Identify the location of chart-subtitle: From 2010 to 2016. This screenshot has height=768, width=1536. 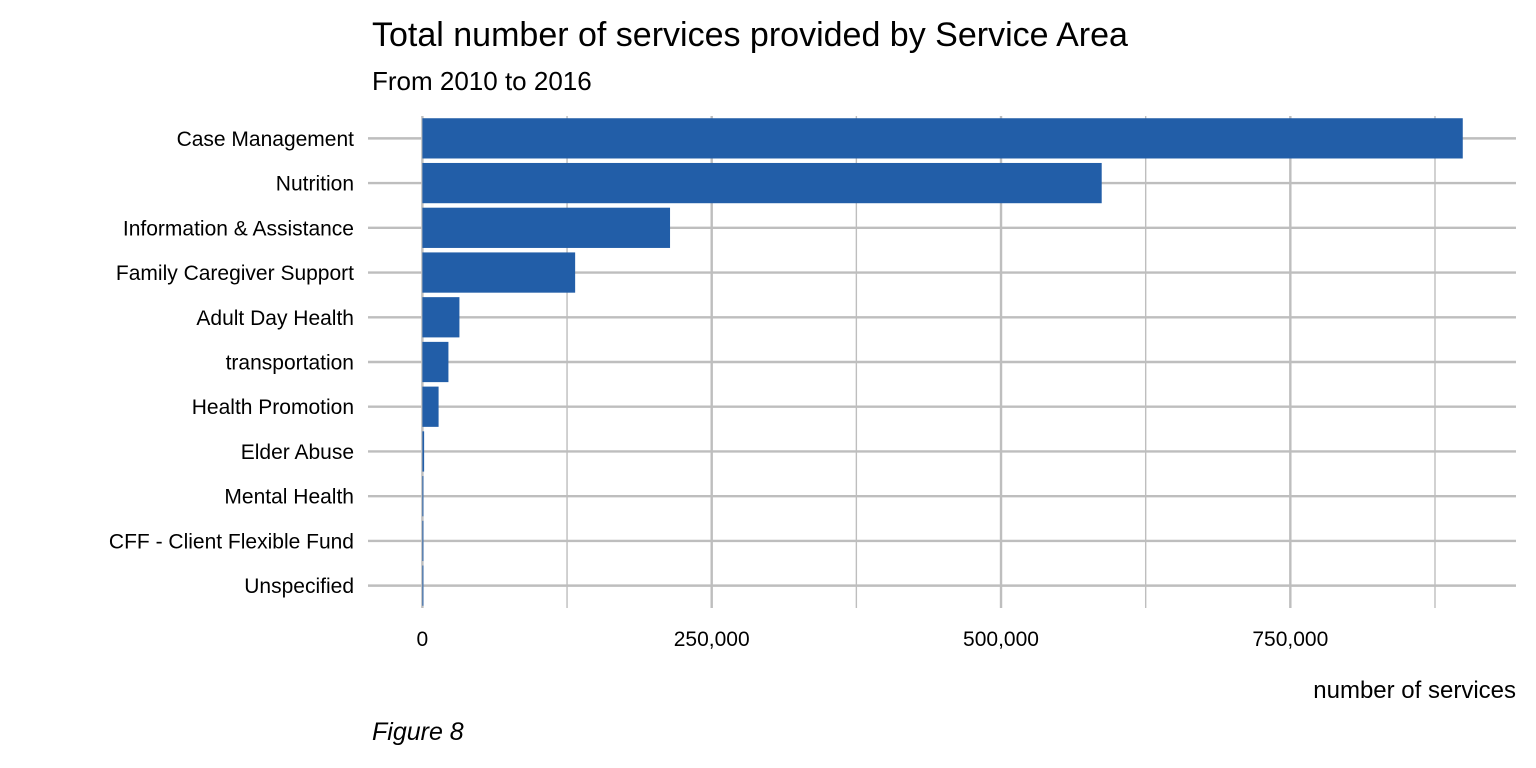
(482, 81).